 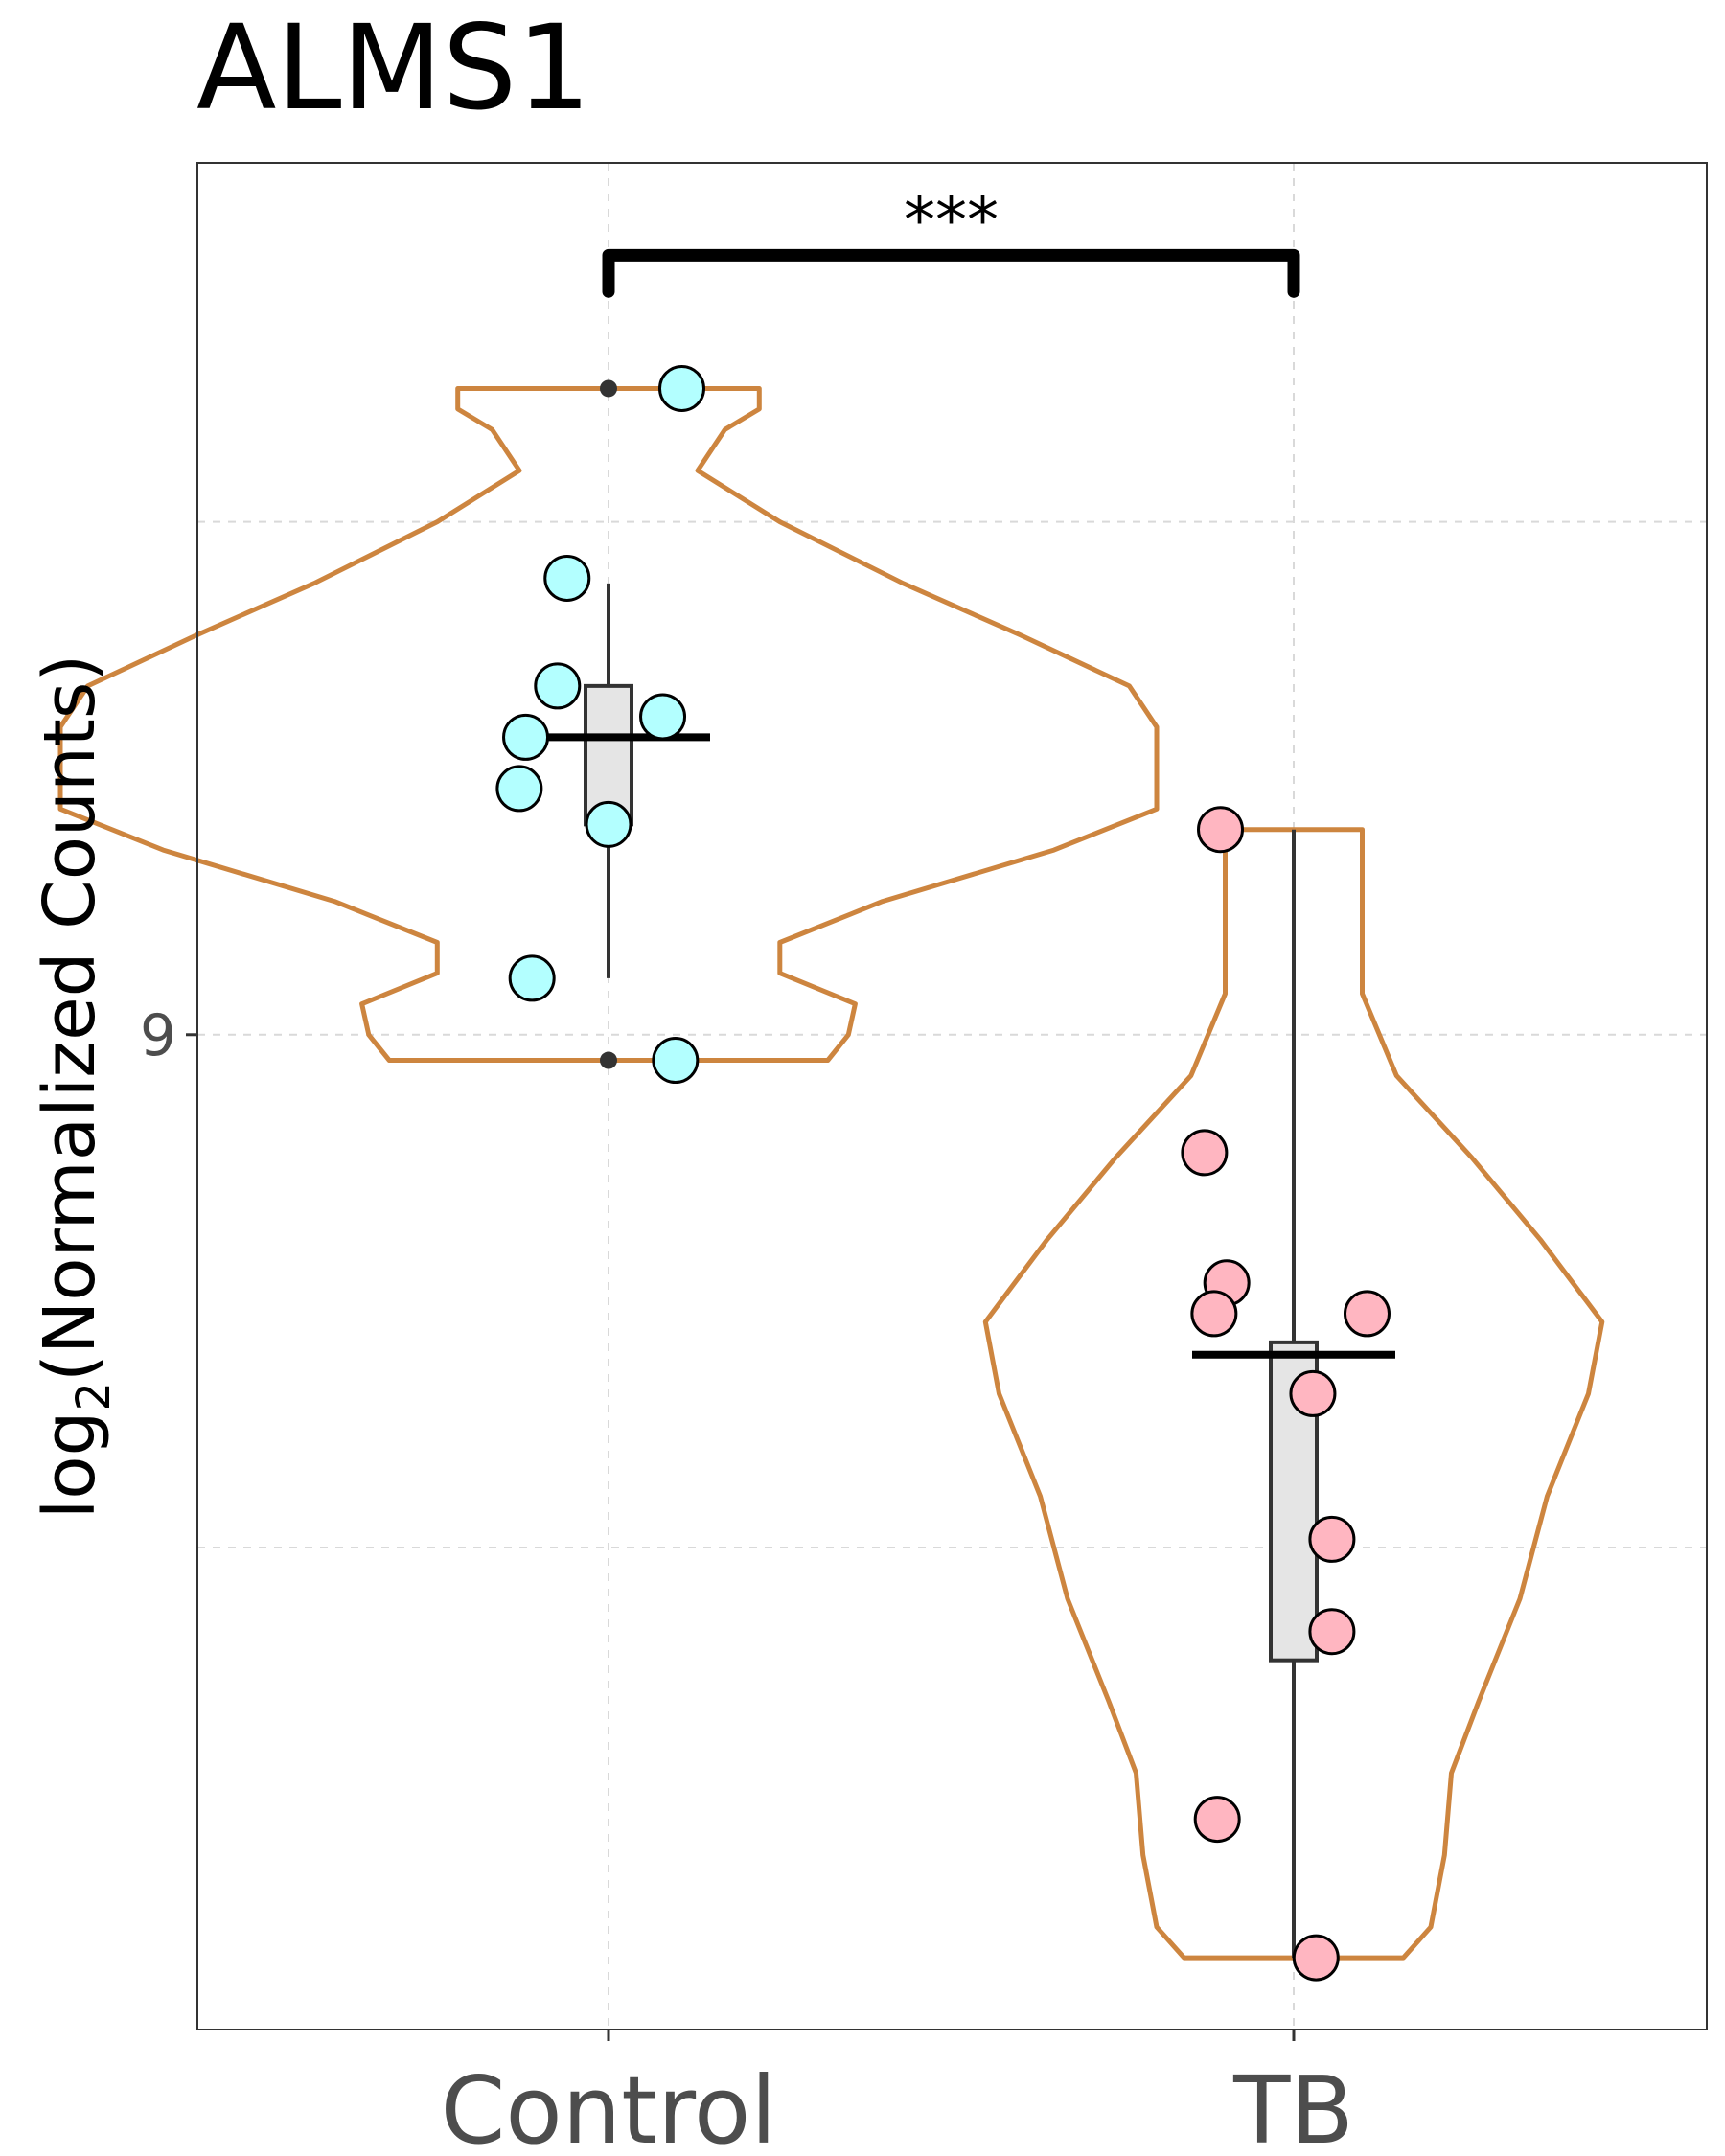 What do you see at coordinates (158, 1035) in the screenshot?
I see `y-tick-label: 9` at bounding box center [158, 1035].